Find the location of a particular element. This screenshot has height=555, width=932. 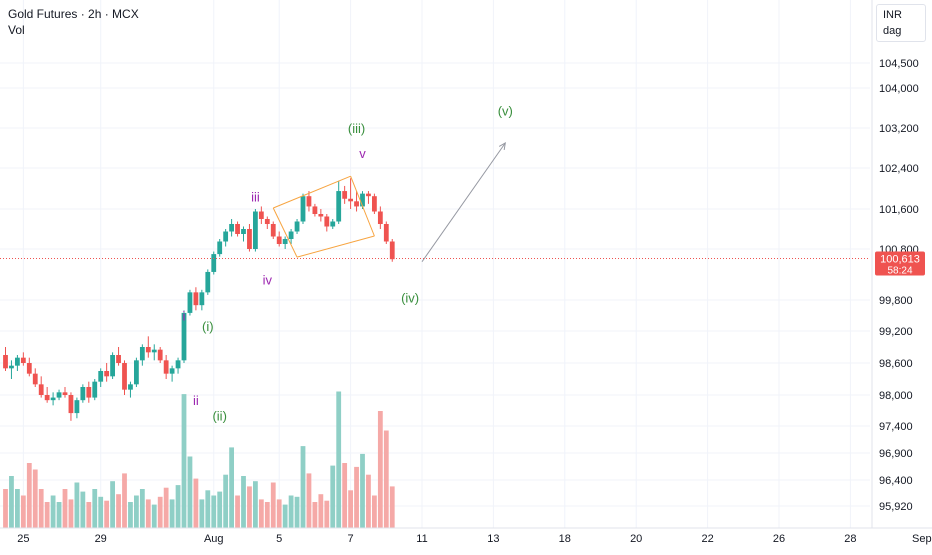

channel-upper-line is located at coordinates (312, 192).